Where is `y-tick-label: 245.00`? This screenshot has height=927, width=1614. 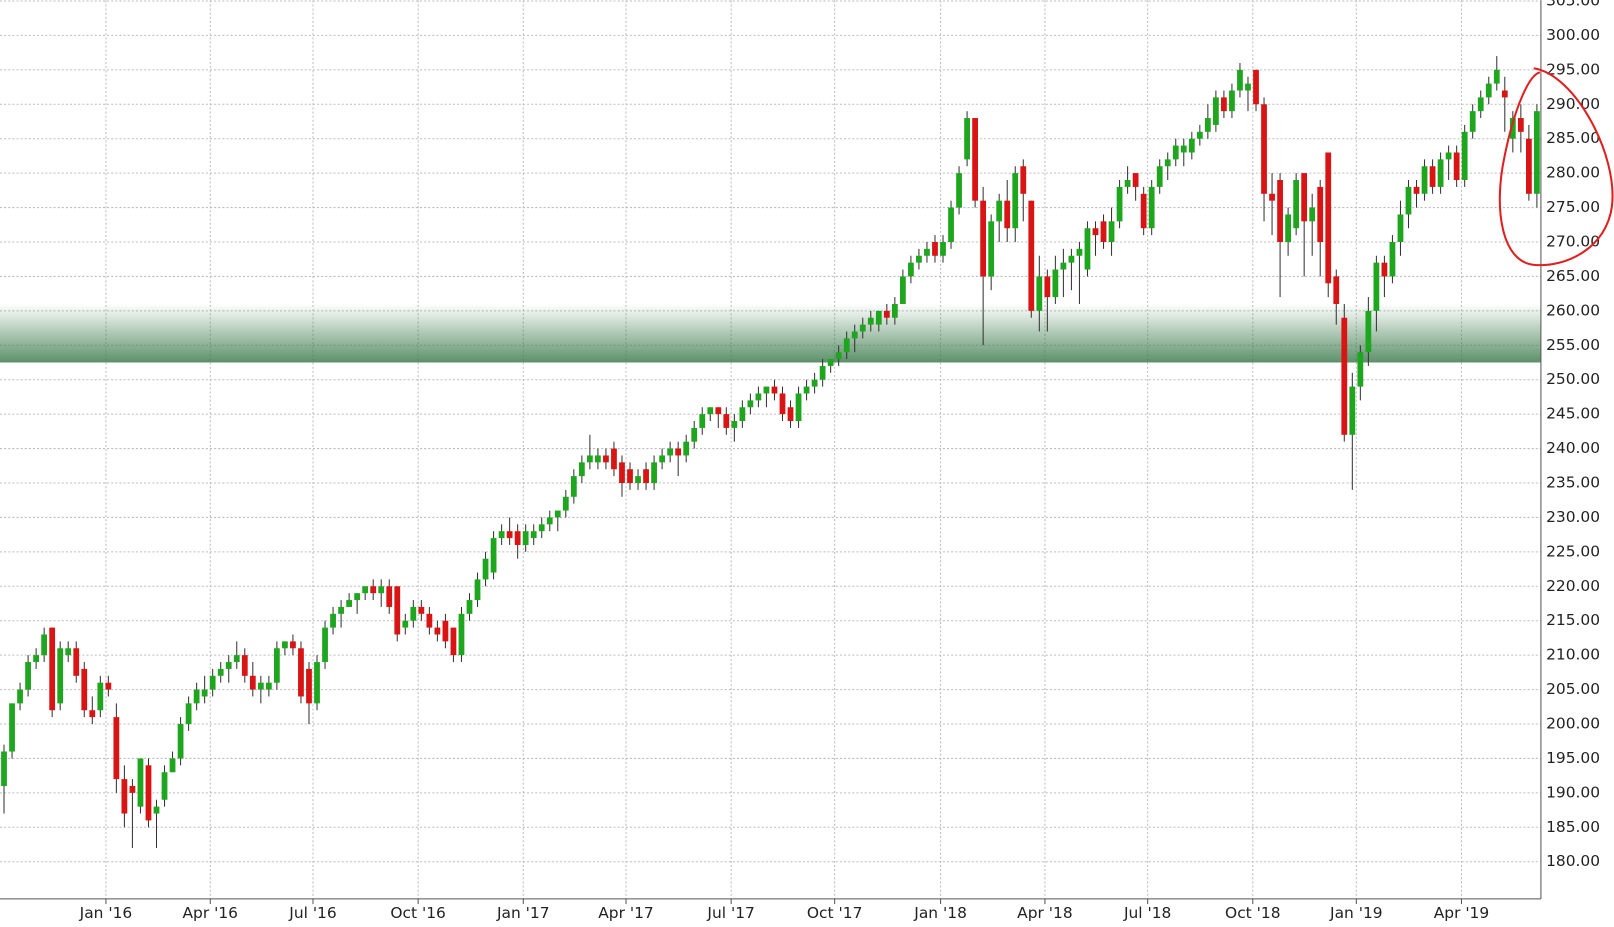
y-tick-label: 245.00 is located at coordinates (1573, 414).